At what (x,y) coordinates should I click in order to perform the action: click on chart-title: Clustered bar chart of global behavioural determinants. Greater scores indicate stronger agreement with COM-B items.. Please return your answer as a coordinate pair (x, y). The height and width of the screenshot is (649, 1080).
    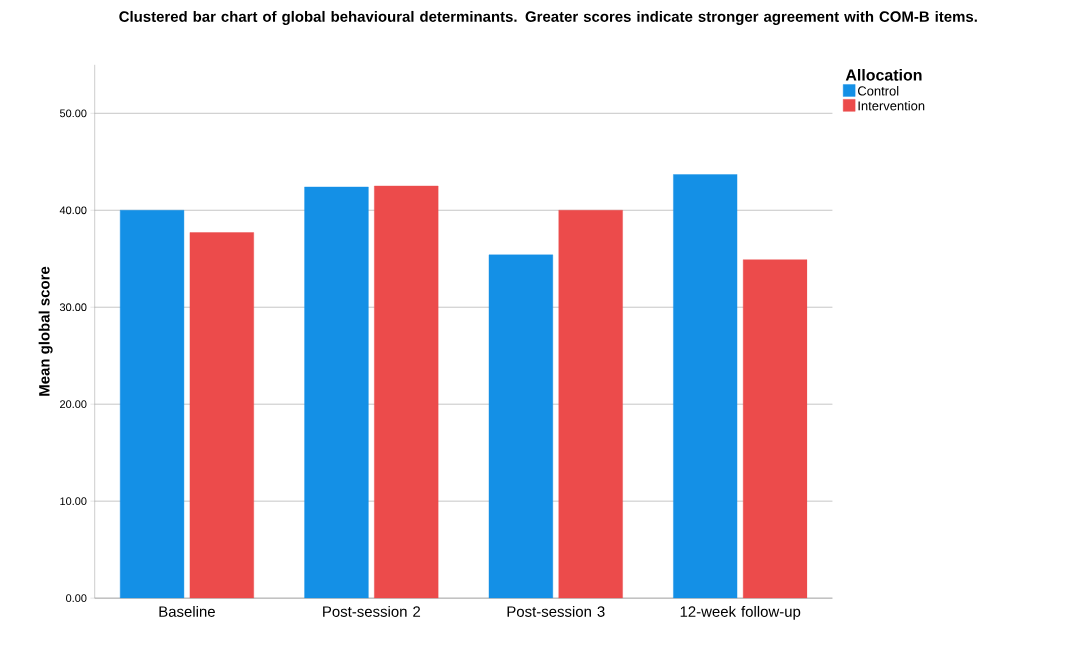
    Looking at the image, I should click on (548, 17).